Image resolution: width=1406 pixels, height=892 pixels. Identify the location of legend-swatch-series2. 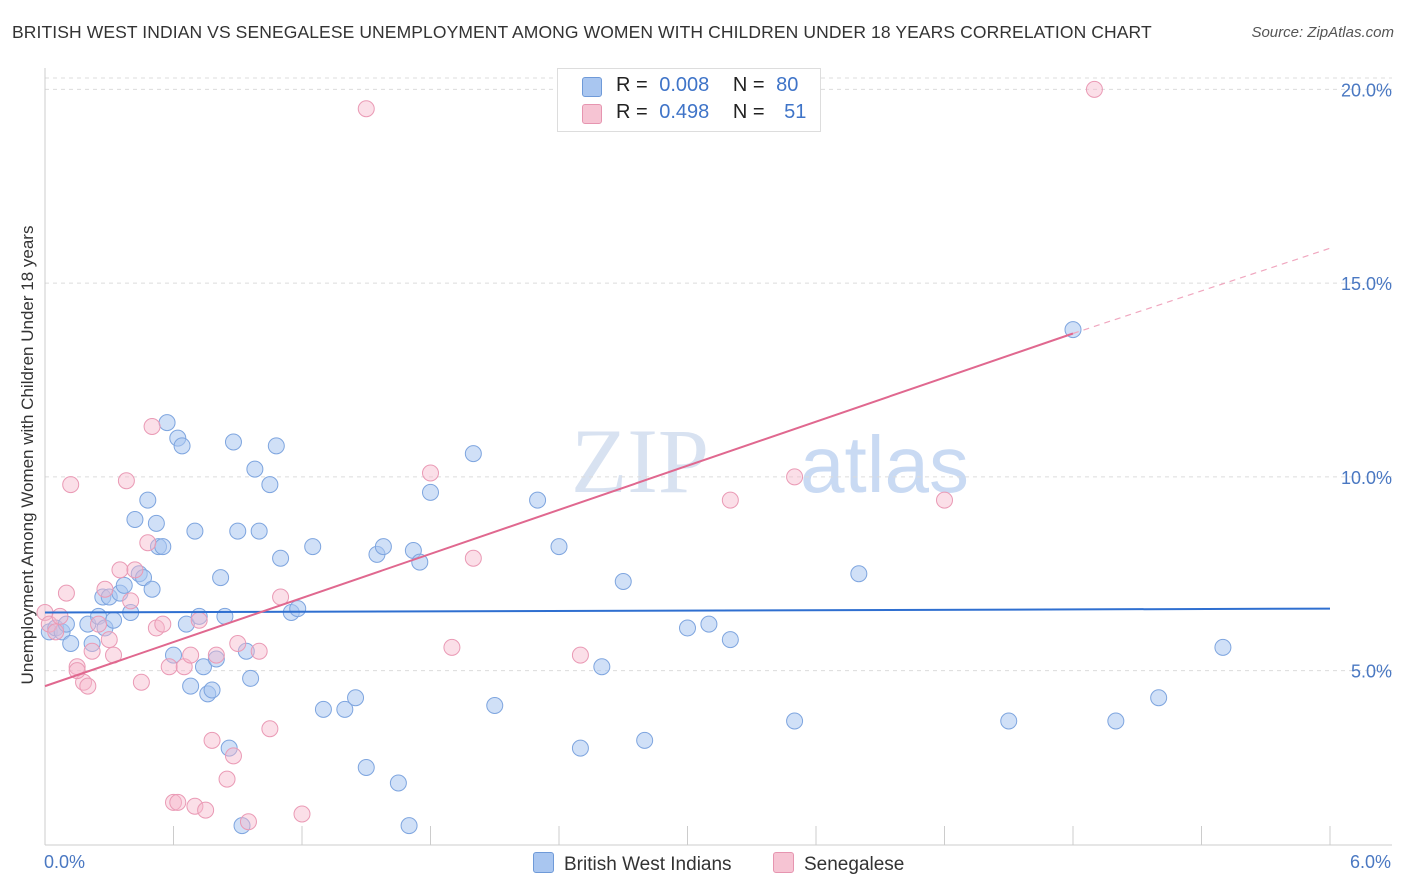
(592, 114).